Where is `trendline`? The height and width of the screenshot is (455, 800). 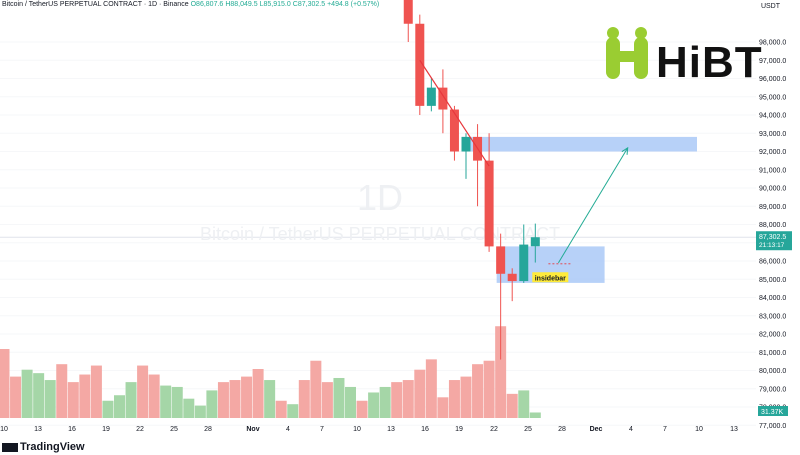 trendline is located at coordinates (454, 113).